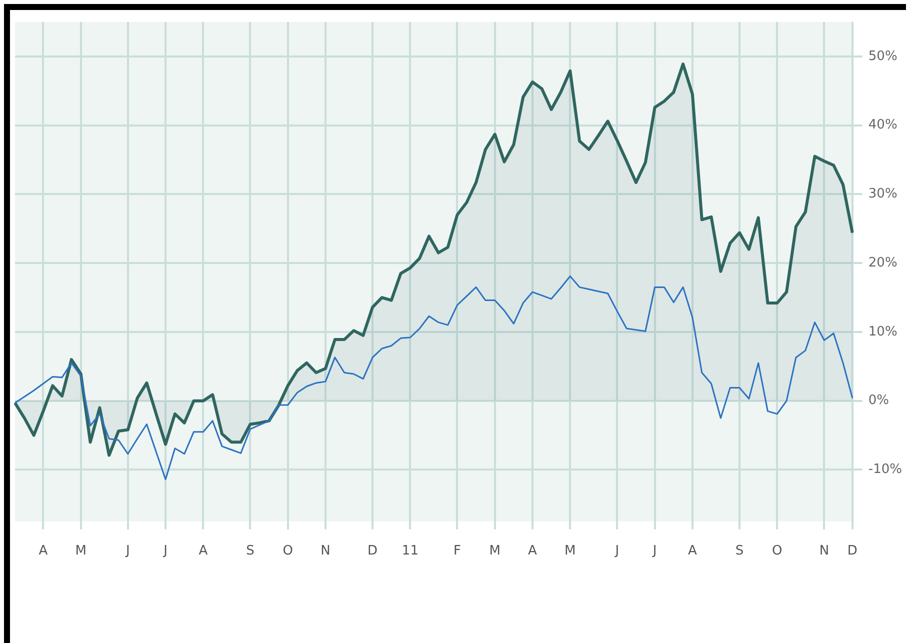 The height and width of the screenshot is (643, 910). Describe the element at coordinates (883, 125) in the screenshot. I see `y-tick-label: 40%` at that location.